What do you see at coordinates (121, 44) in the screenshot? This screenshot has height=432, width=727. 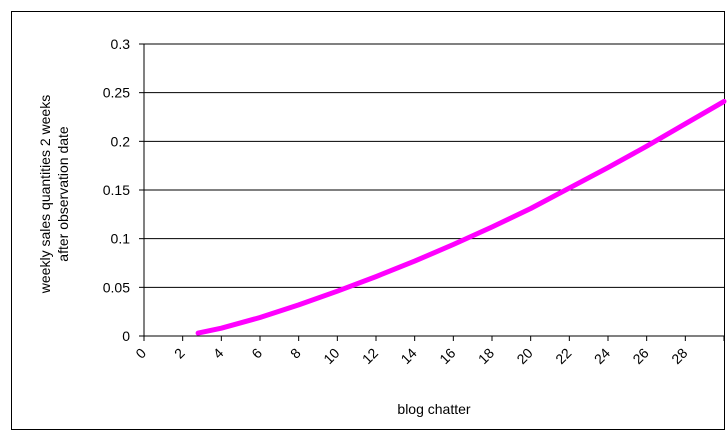 I see `y-tick-label-6: 0.3` at bounding box center [121, 44].